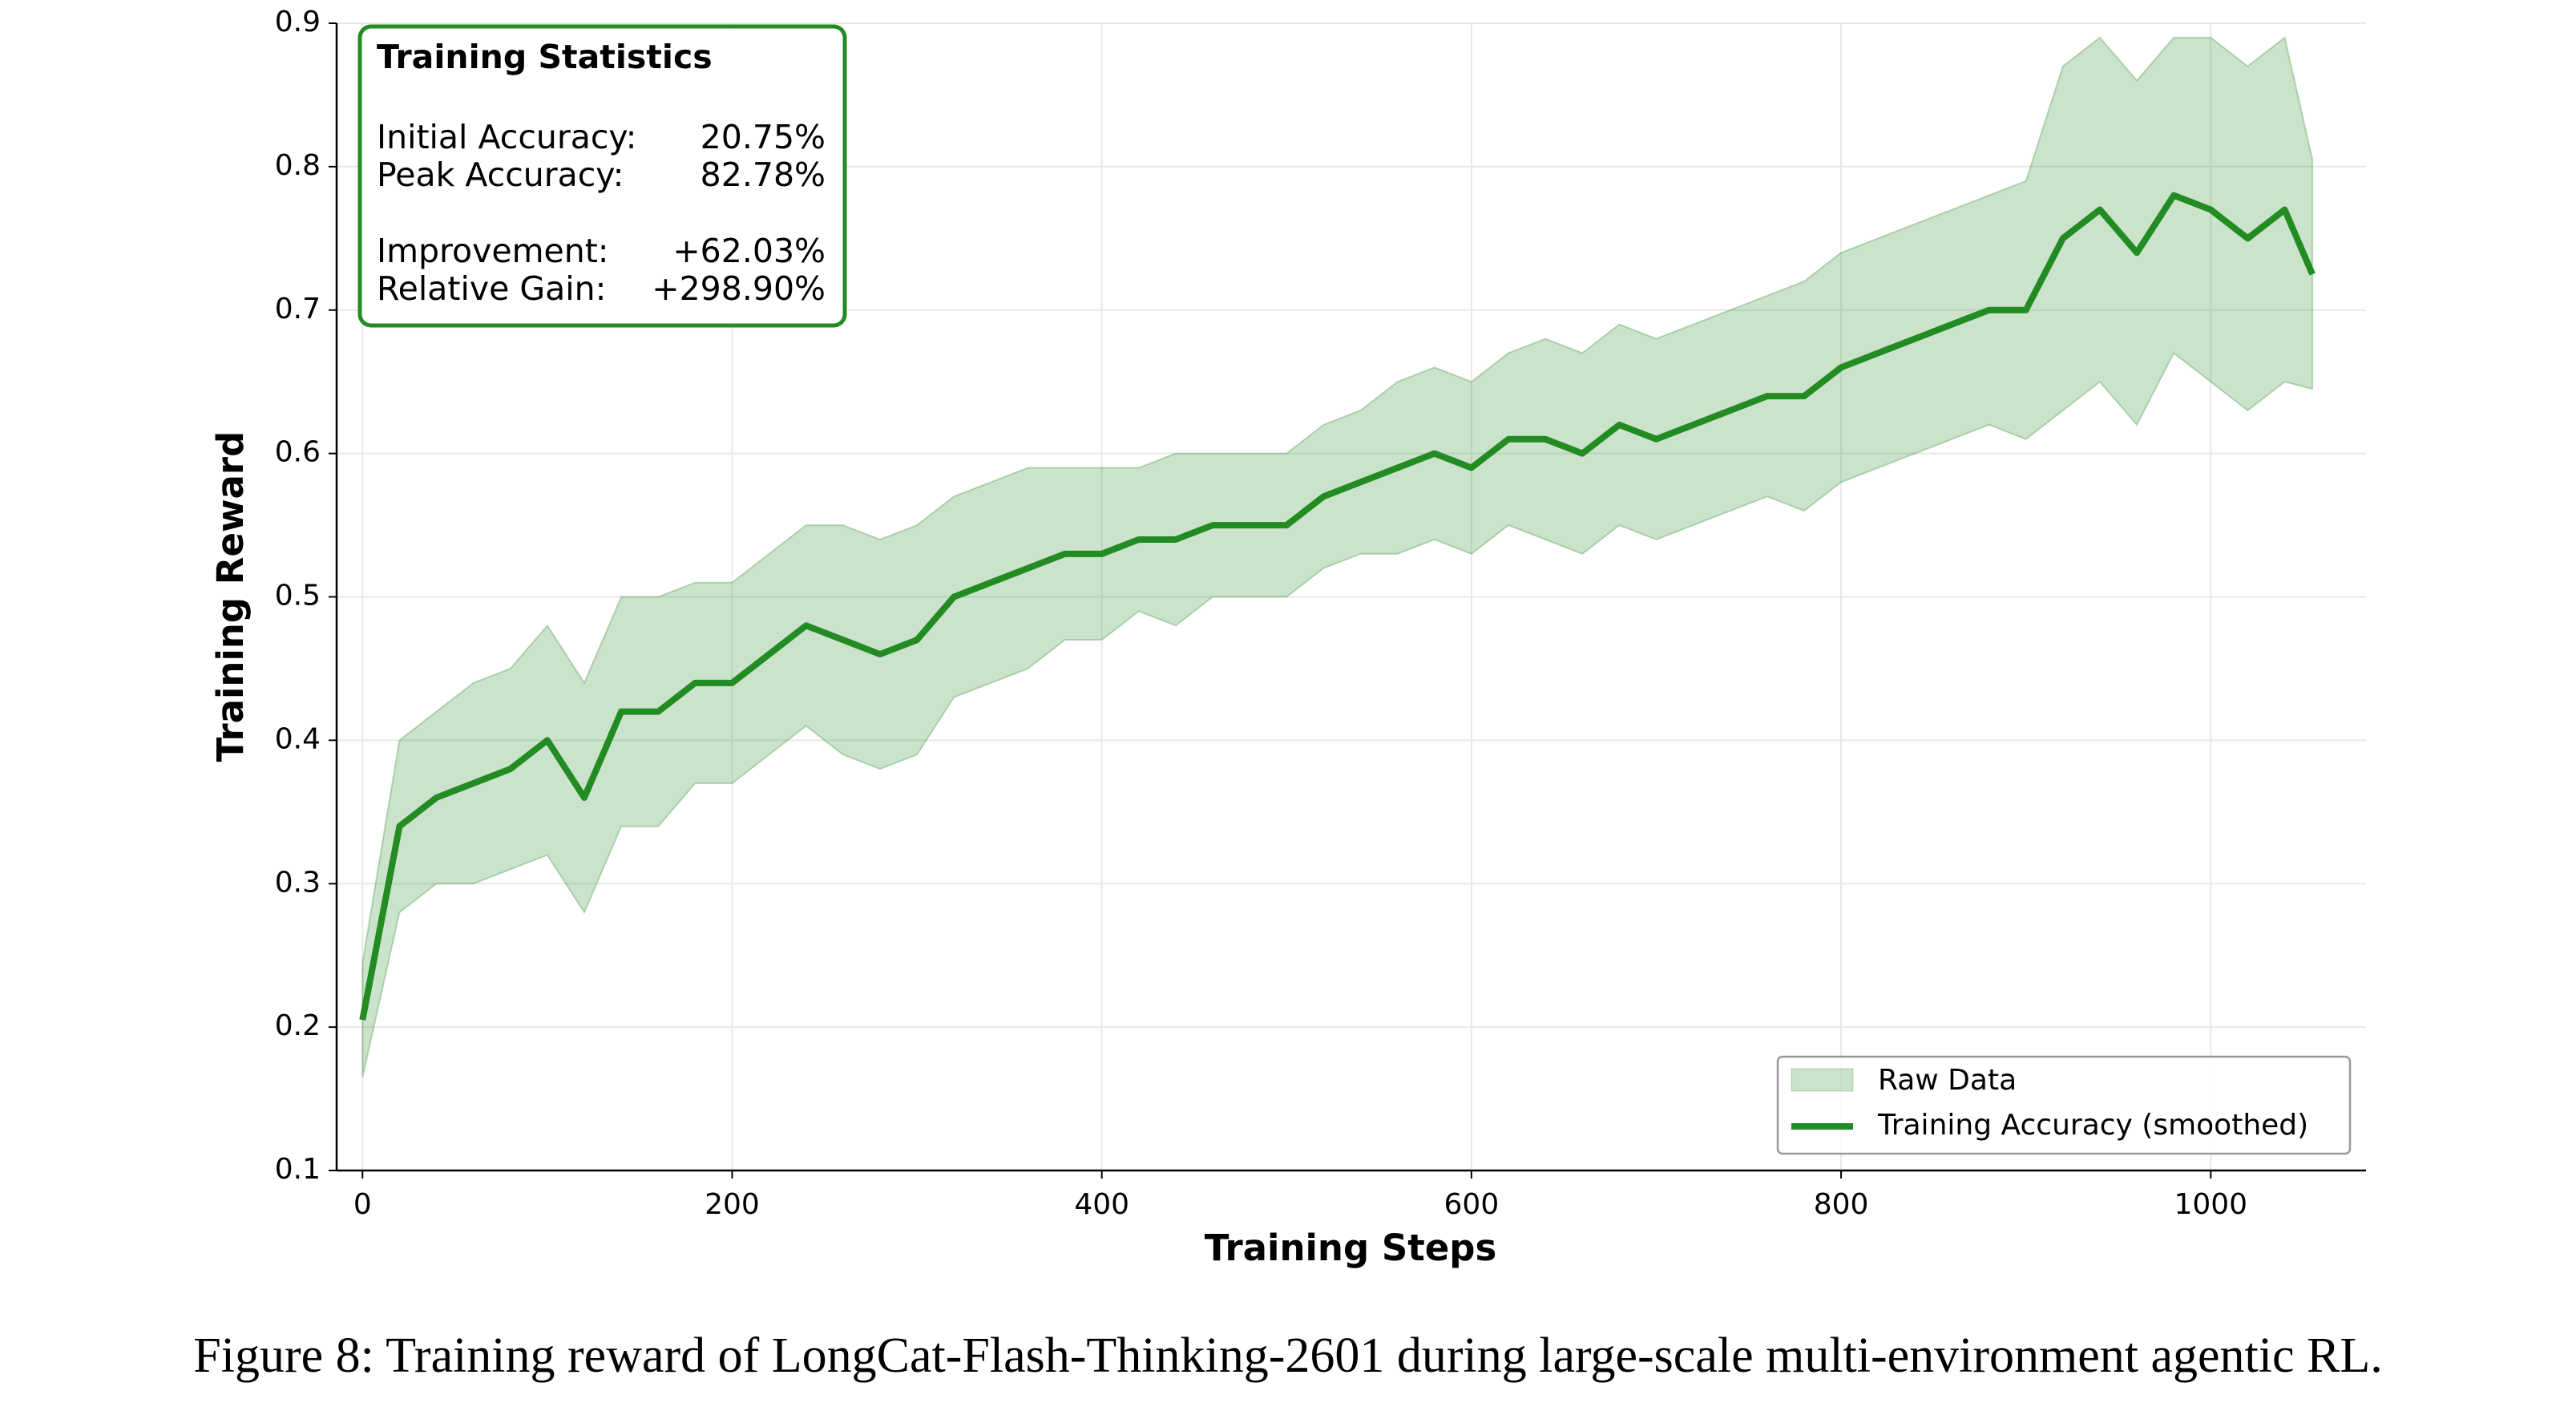 The image size is (2576, 1403). Describe the element at coordinates (739, 288) in the screenshot. I see `stat-value: +298.90%` at that location.